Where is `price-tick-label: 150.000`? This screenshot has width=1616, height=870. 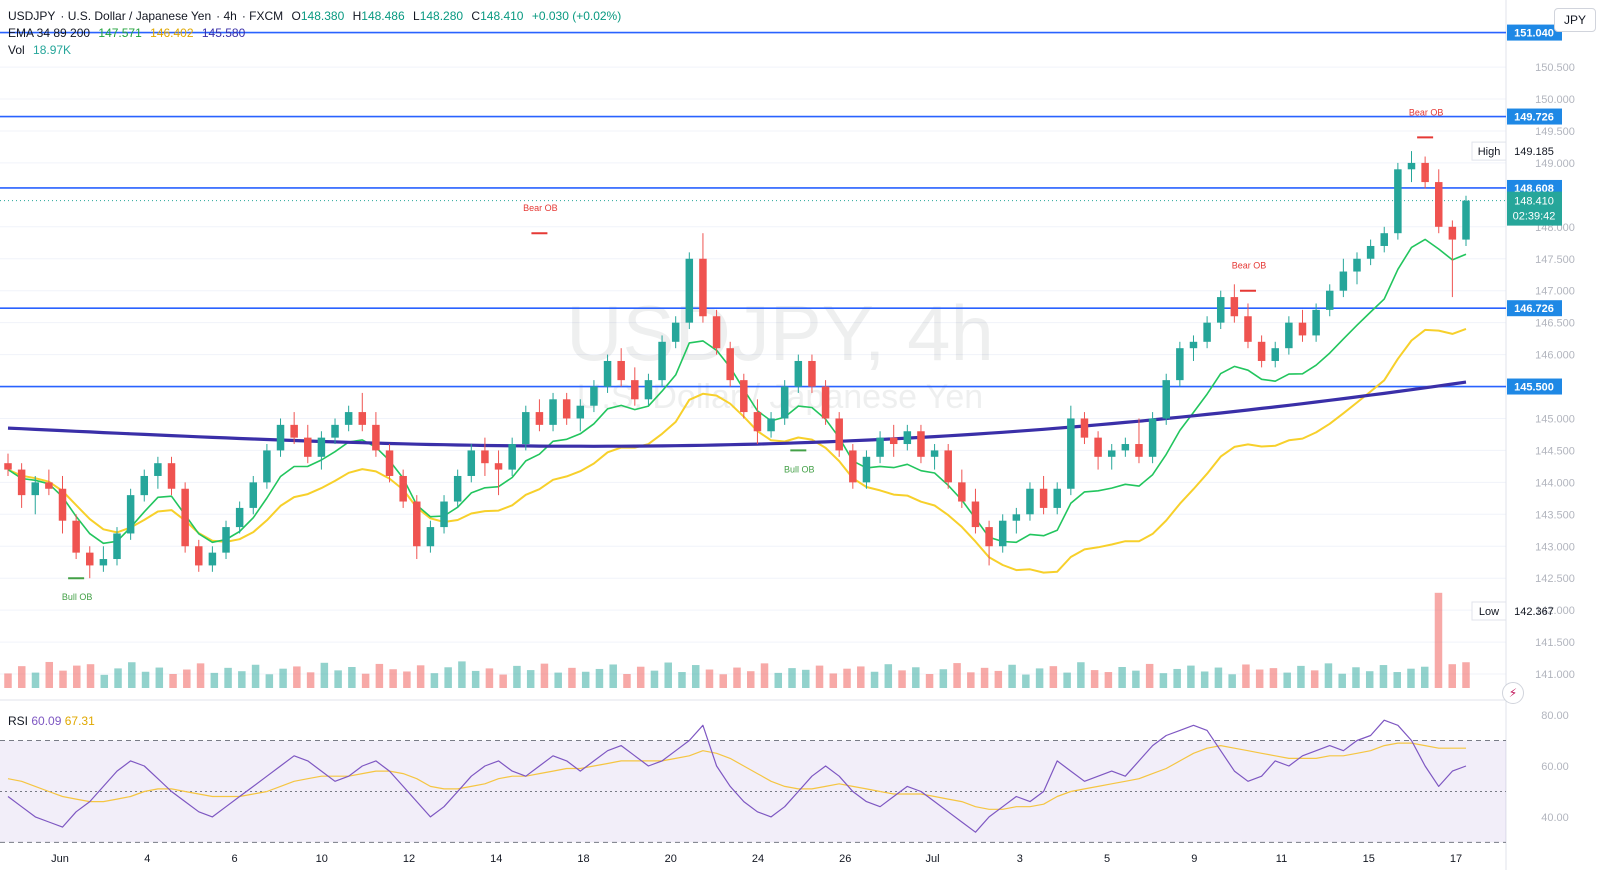
price-tick-label: 150.000 is located at coordinates (1555, 100).